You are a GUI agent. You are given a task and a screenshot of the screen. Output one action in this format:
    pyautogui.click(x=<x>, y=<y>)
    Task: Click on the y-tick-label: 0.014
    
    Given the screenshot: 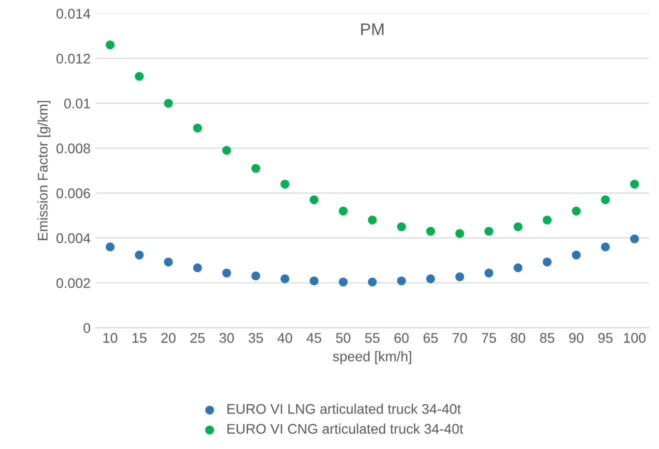 What is the action you would take?
    pyautogui.click(x=73, y=13)
    